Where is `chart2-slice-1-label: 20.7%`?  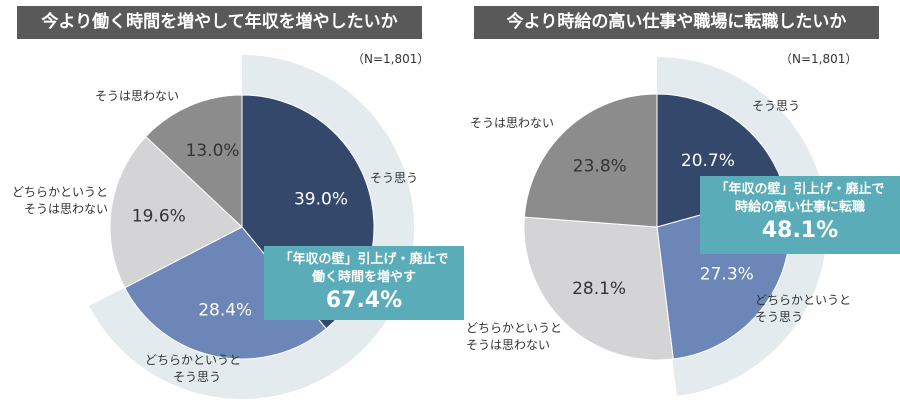
chart2-slice-1-label: 20.7% is located at coordinates (708, 161).